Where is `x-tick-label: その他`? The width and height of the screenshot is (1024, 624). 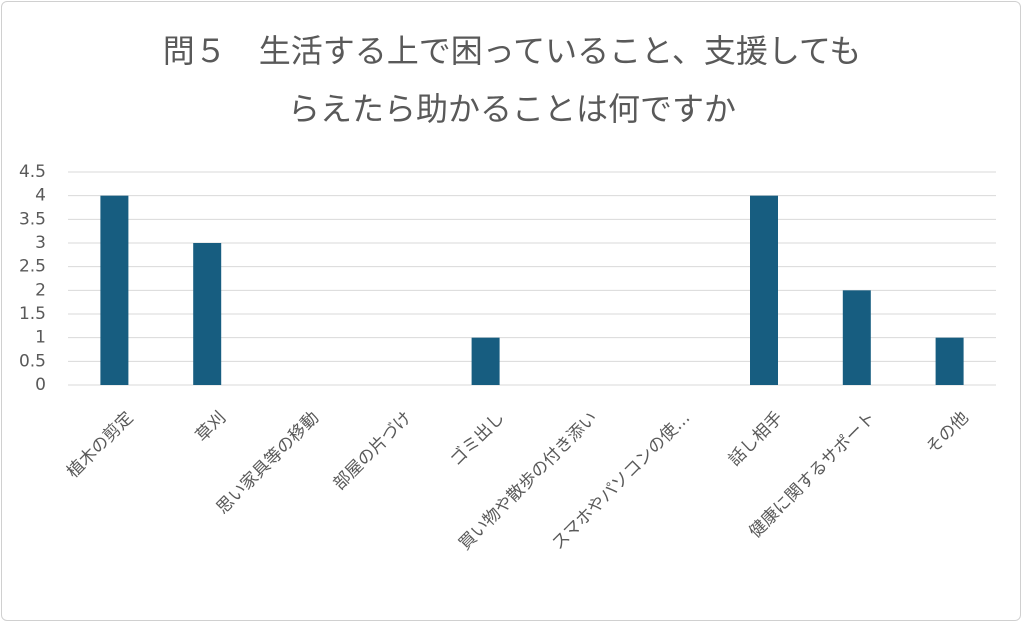
x-tick-label: その他 is located at coordinates (947, 433).